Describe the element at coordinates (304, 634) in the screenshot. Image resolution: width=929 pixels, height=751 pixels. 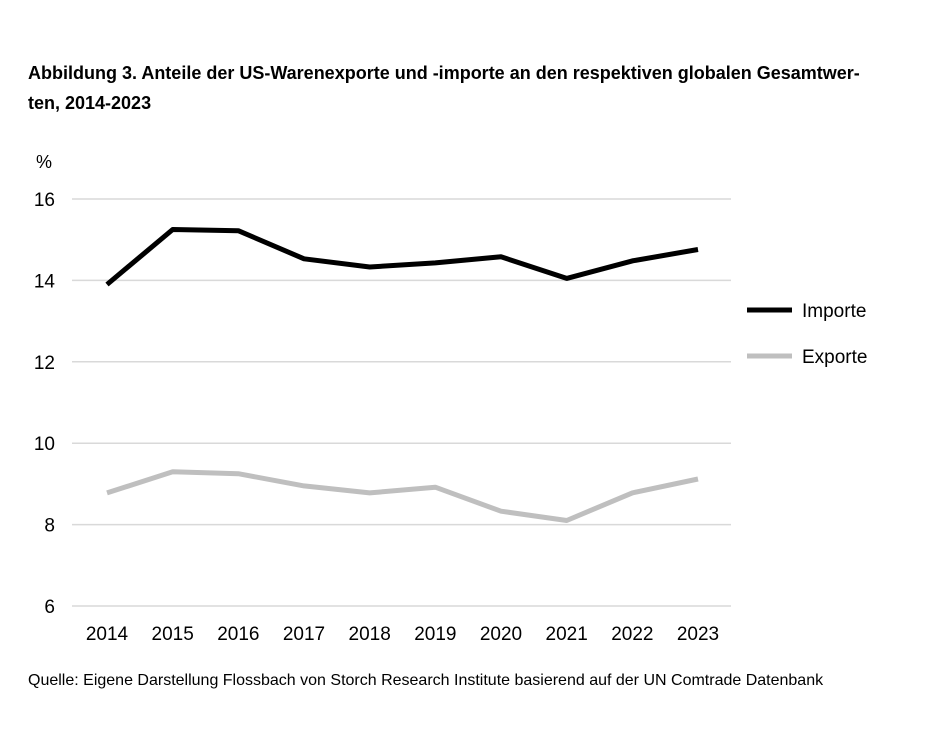
I see `x-tick-label: 2017` at that location.